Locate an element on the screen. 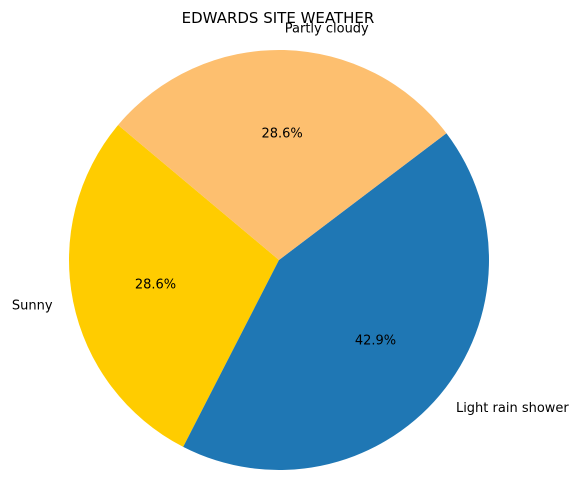 The image size is (586, 504). pct-label-sunny: 28.6% is located at coordinates (155, 284).